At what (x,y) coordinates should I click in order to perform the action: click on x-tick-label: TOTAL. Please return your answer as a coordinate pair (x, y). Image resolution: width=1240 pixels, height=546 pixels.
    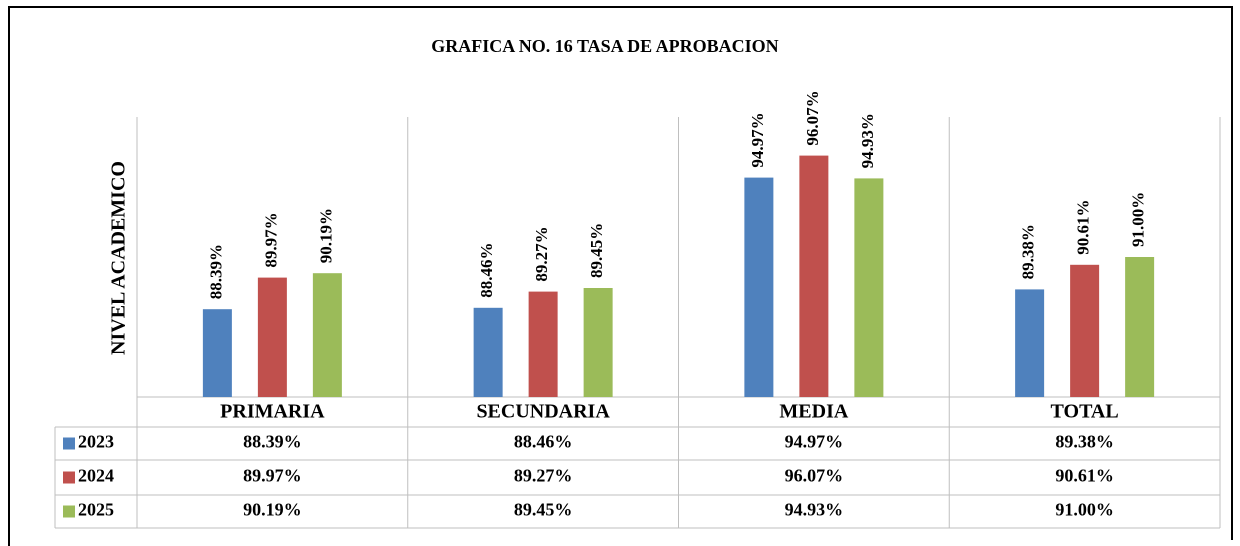
    Looking at the image, I should click on (1085, 412).